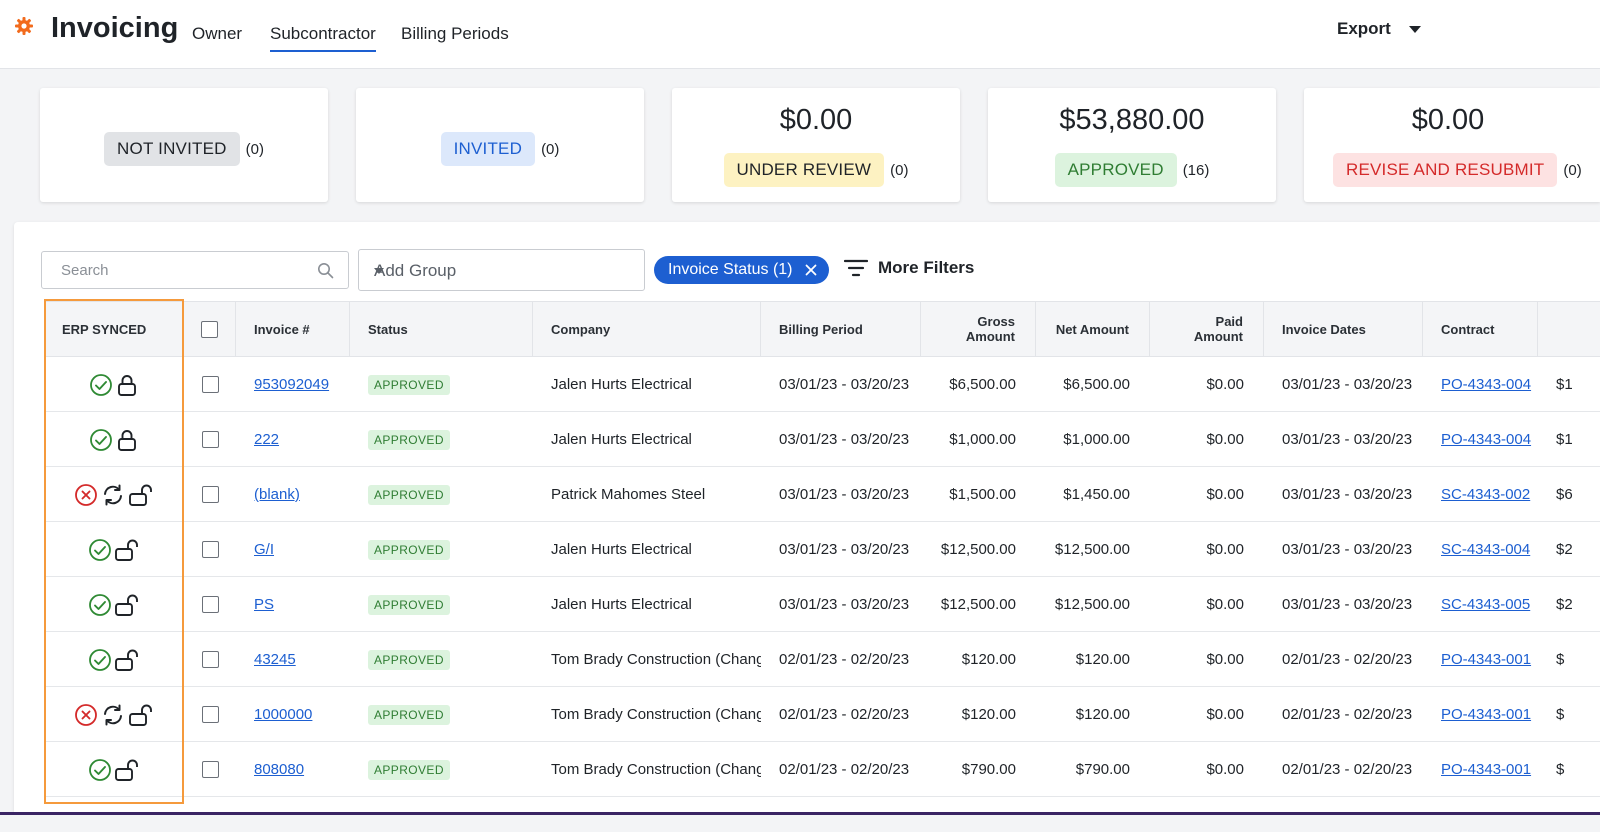 The height and width of the screenshot is (832, 1600). What do you see at coordinates (277, 494) in the screenshot?
I see `invoice-number-link: (blank)` at bounding box center [277, 494].